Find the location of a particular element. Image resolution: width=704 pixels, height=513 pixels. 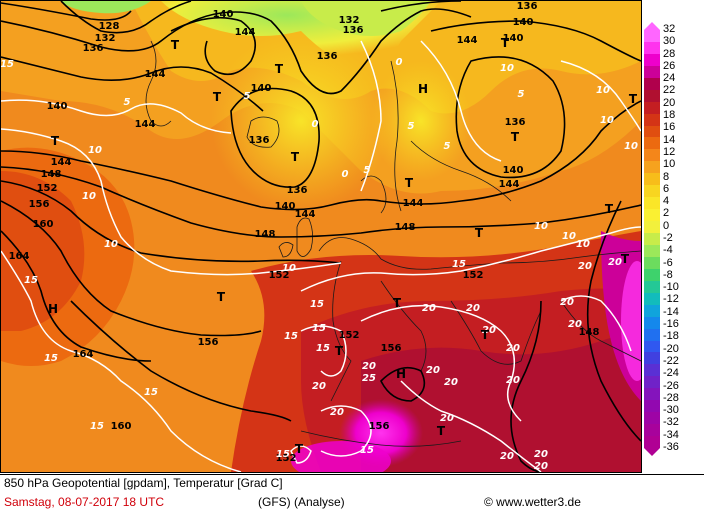

color-scale-label: -18 is located at coordinates (671, 336).